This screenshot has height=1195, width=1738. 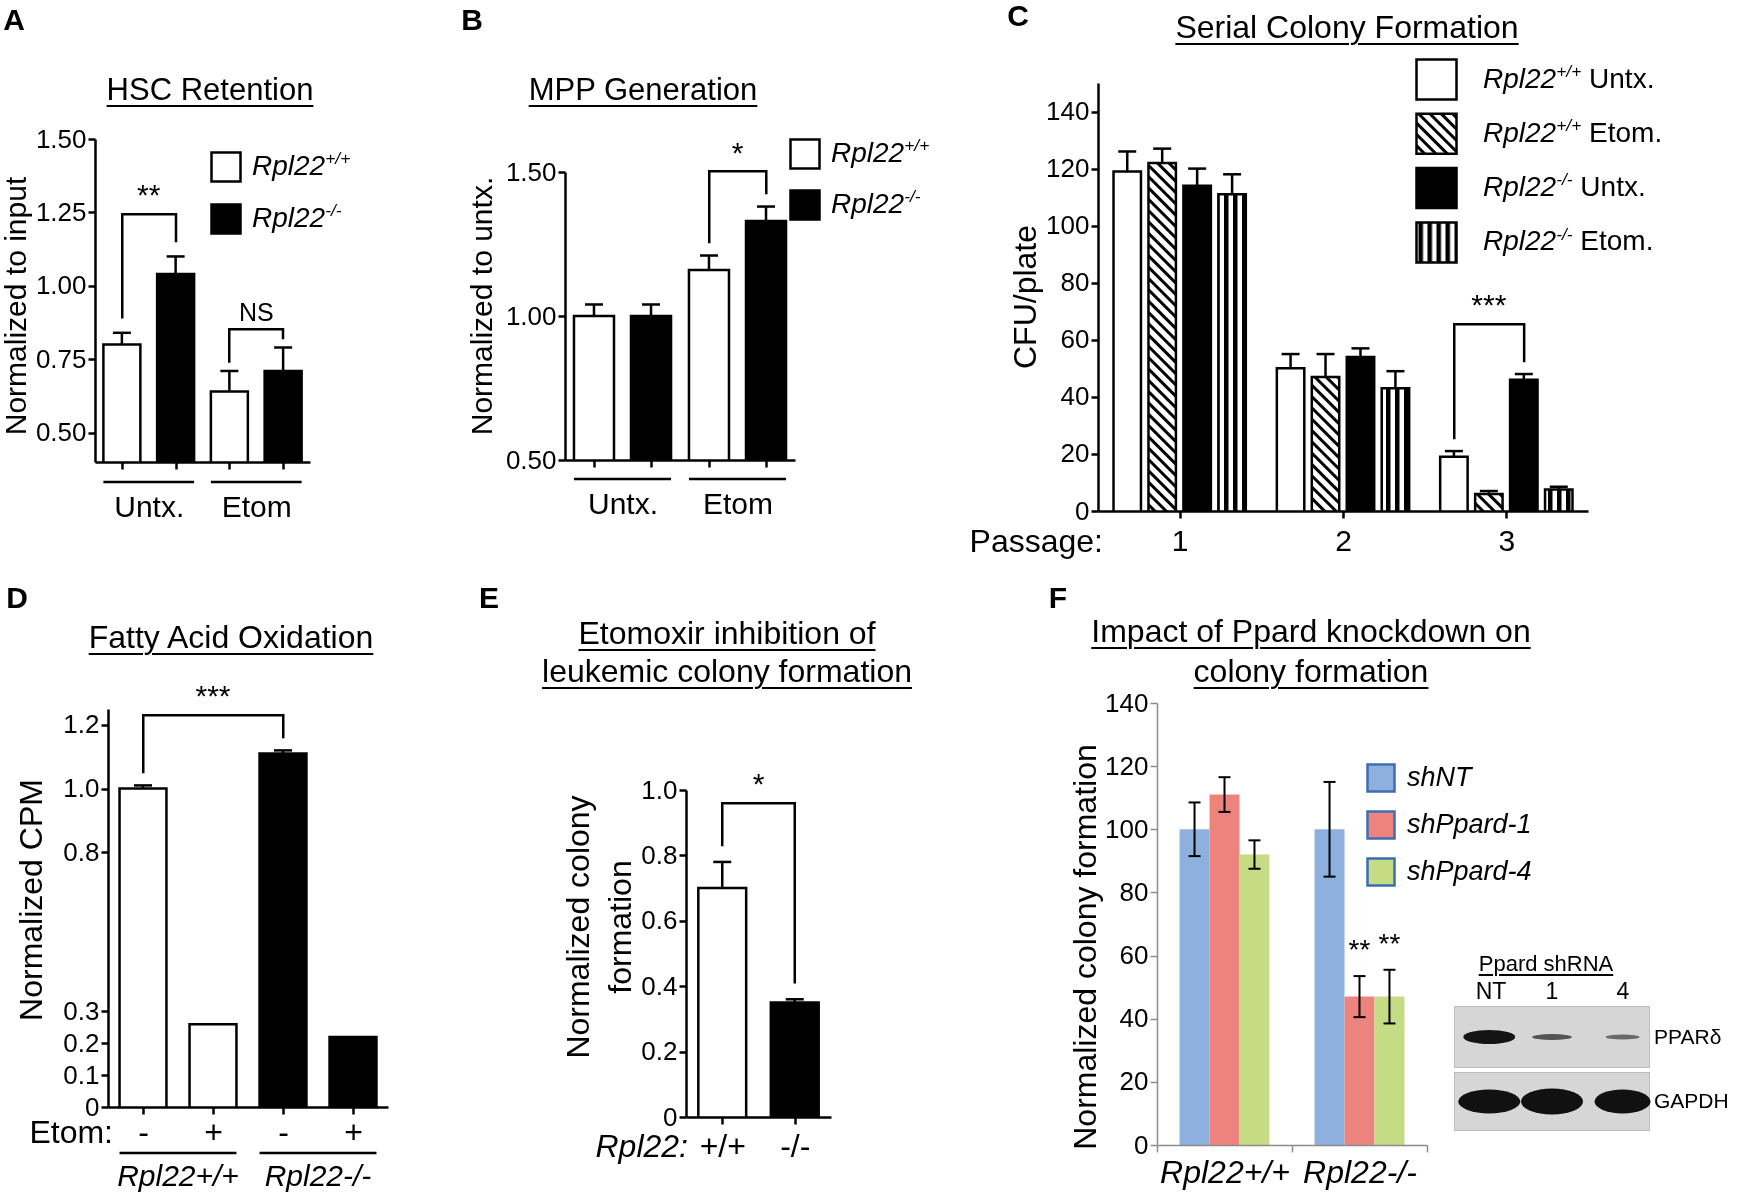 What do you see at coordinates (1546, 963) in the screenshot?
I see `text: Ppard shRNA` at bounding box center [1546, 963].